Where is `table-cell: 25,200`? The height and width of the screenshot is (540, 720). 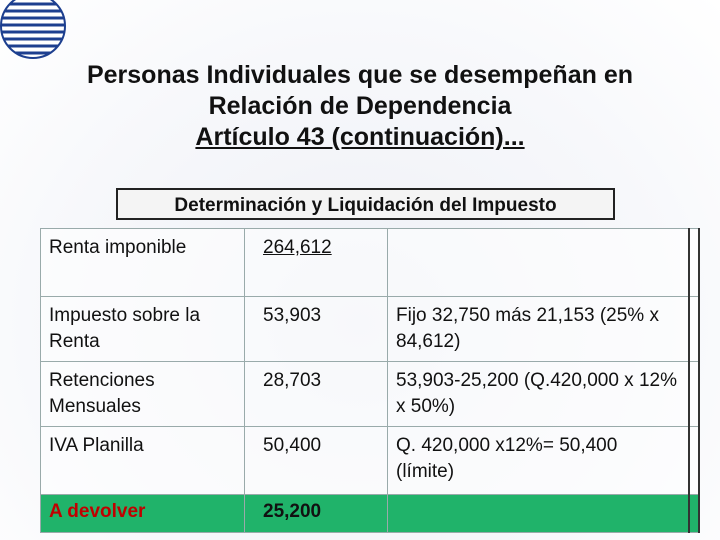
table-cell: 25,200 is located at coordinates (316, 513).